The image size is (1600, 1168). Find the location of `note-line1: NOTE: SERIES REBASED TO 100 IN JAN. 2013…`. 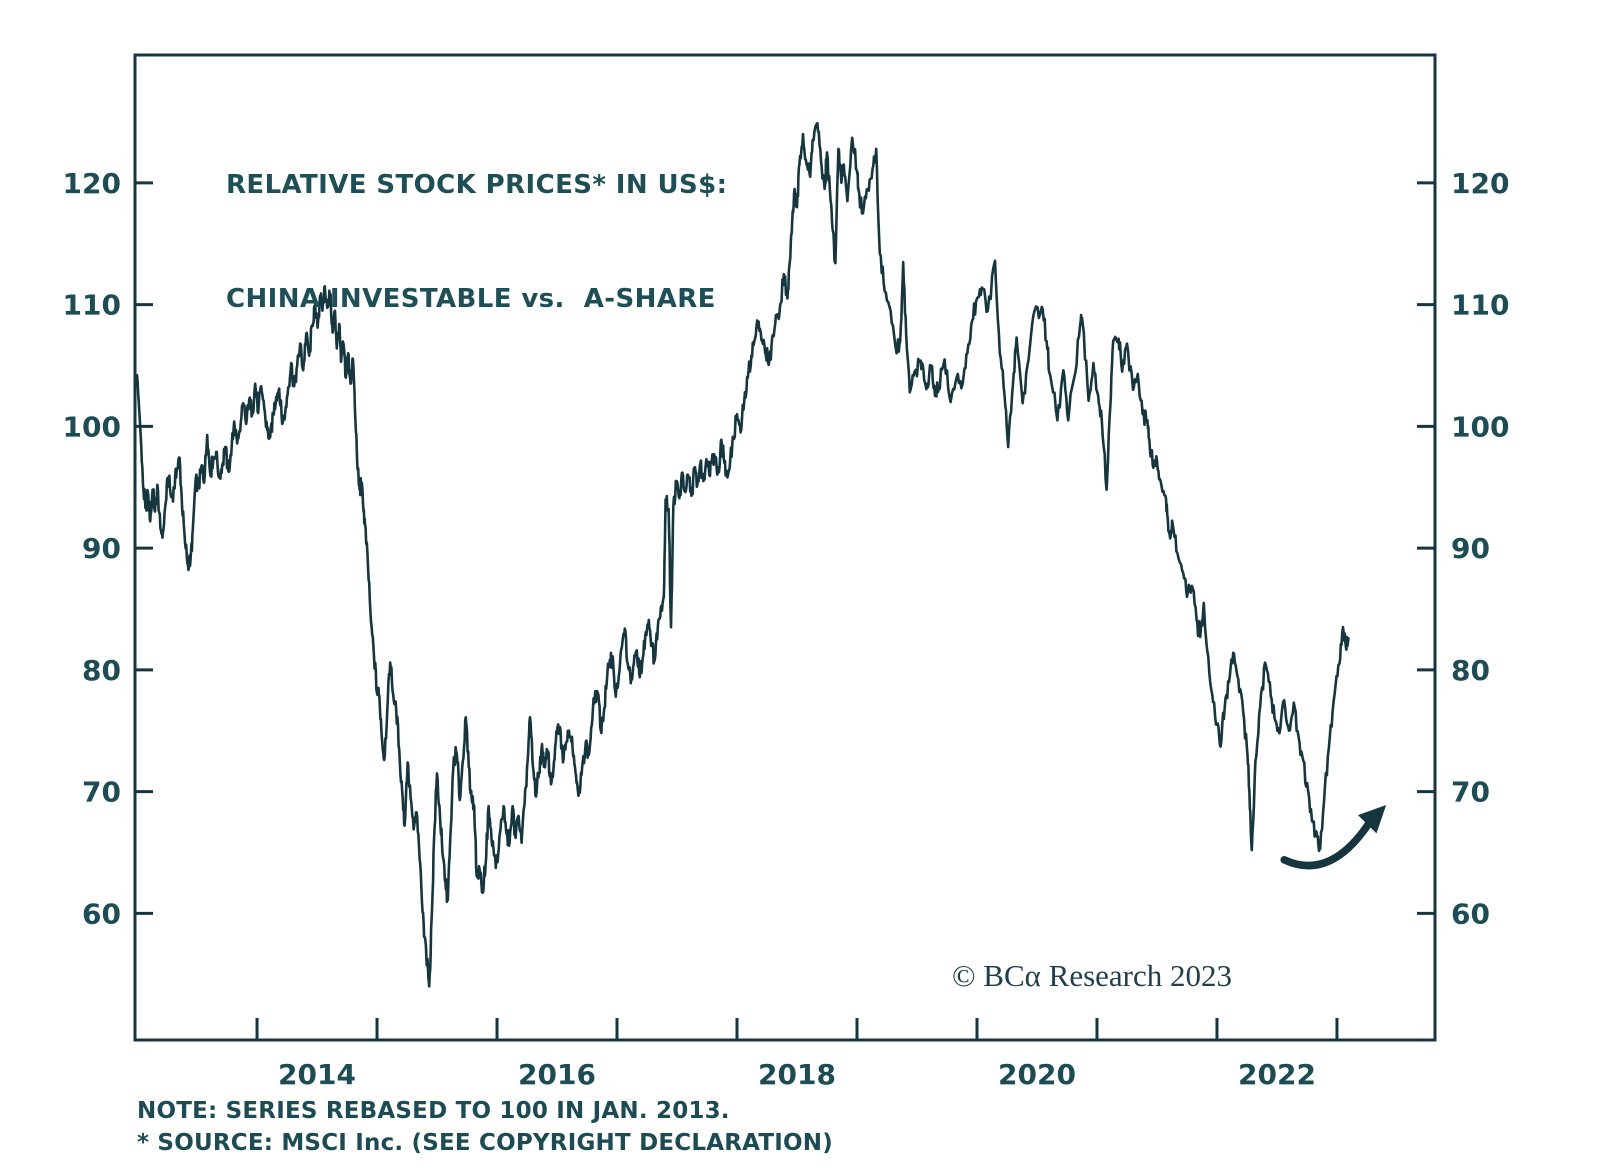

note-line1: NOTE: SERIES REBASED TO 100 IN JAN. 2013… is located at coordinates (433, 1111).